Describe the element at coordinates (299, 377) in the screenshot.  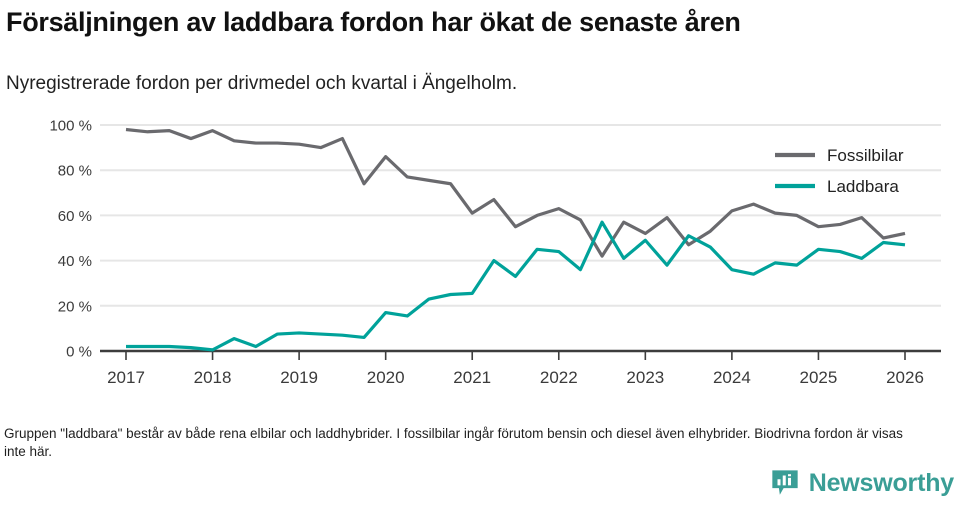
I see `x-axis-tick-label: 2019` at that location.